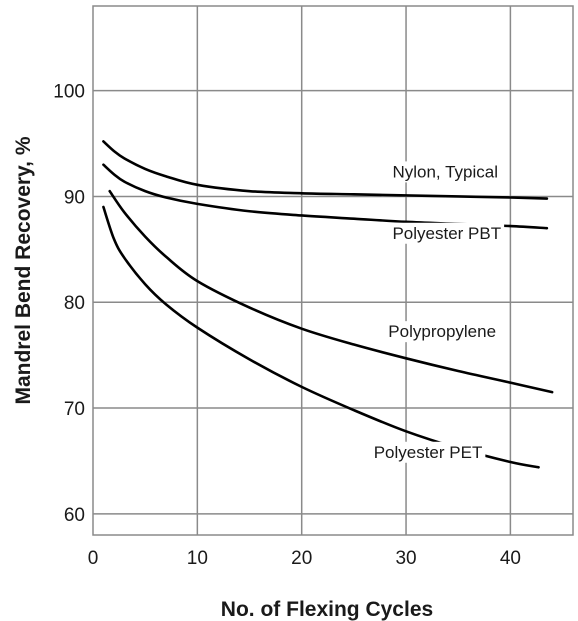 Image resolution: width=578 pixels, height=621 pixels. I want to click on y-tick-label: 70, so click(74, 409).